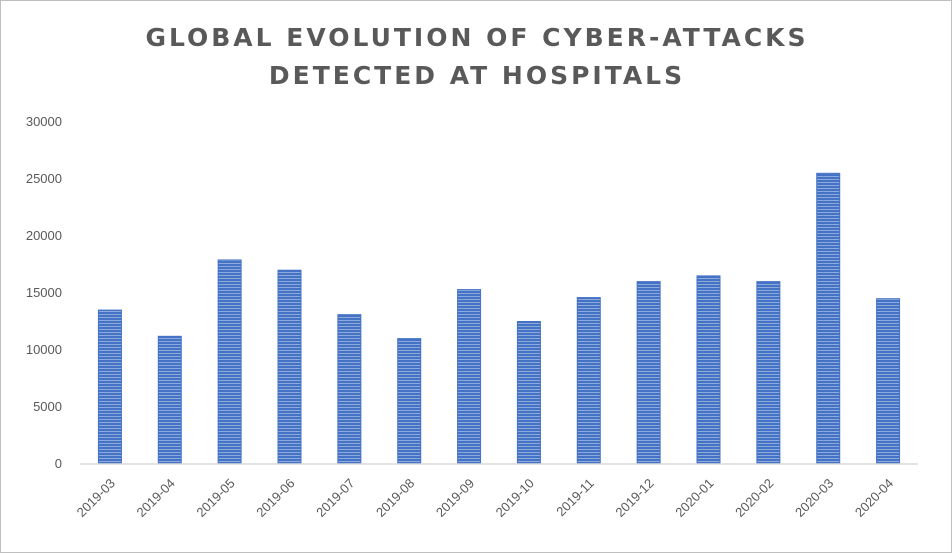 This screenshot has height=553, width=952. Describe the element at coordinates (44, 178) in the screenshot. I see `y-tick-label: 25000` at that location.